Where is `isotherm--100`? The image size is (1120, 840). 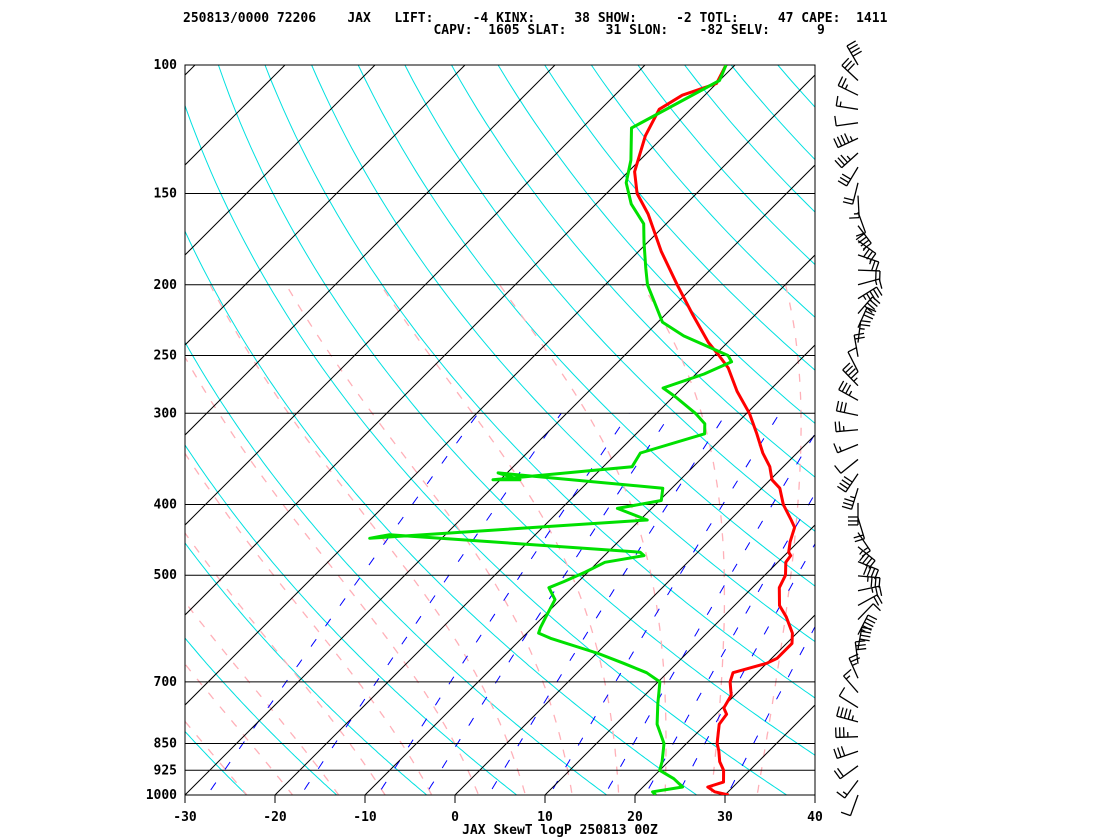 isotherm--100 is located at coordinates (235, 115).